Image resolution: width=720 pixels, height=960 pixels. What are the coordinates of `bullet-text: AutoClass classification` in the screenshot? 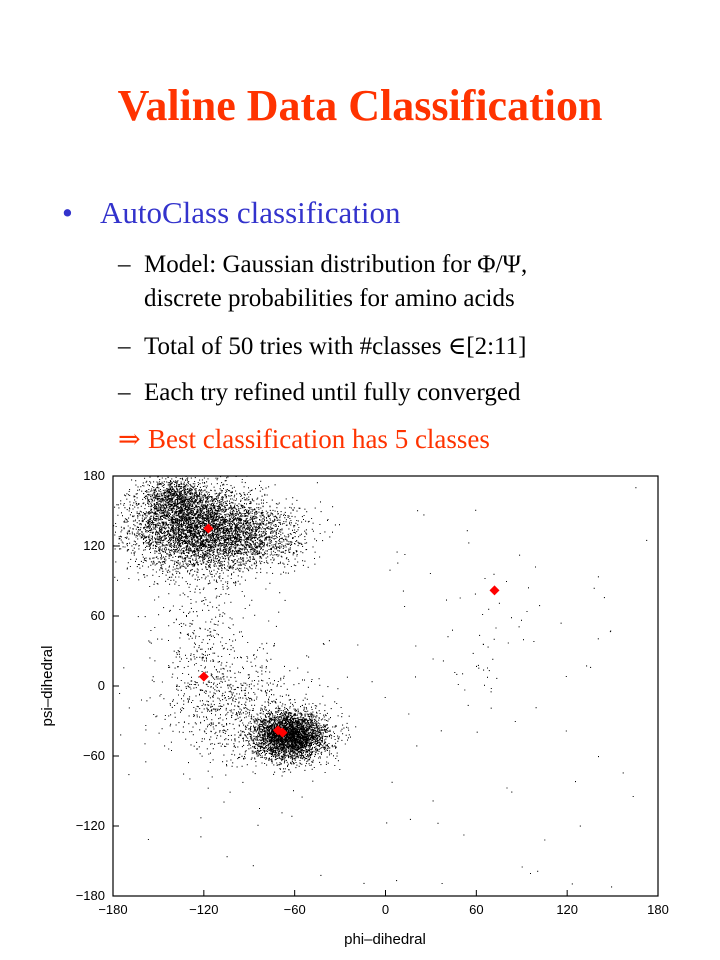 It's located at (250, 212).